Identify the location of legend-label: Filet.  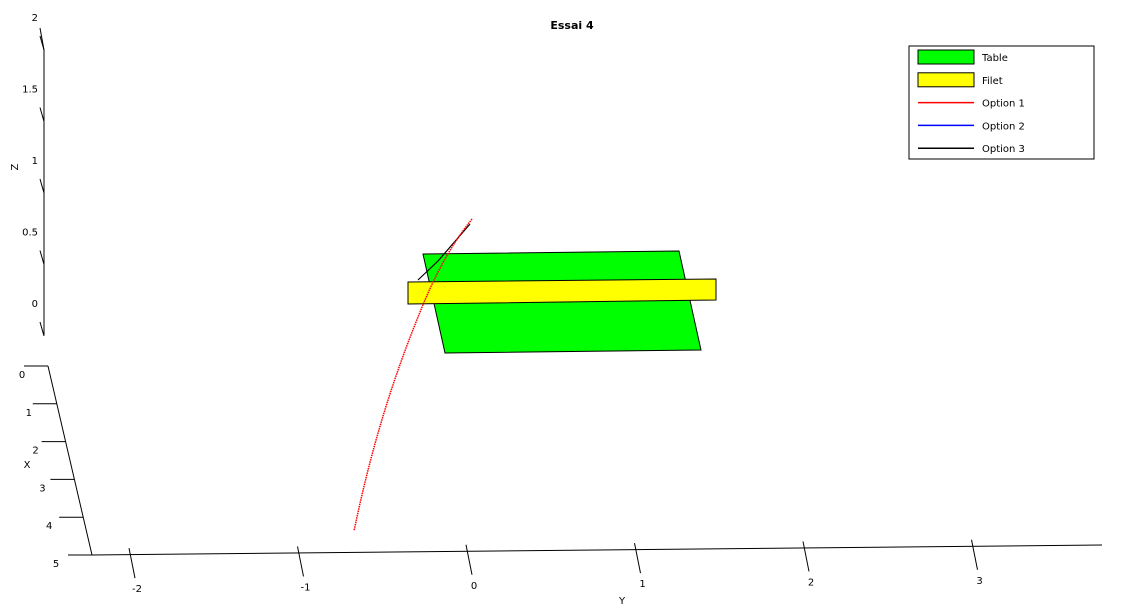
(992, 81).